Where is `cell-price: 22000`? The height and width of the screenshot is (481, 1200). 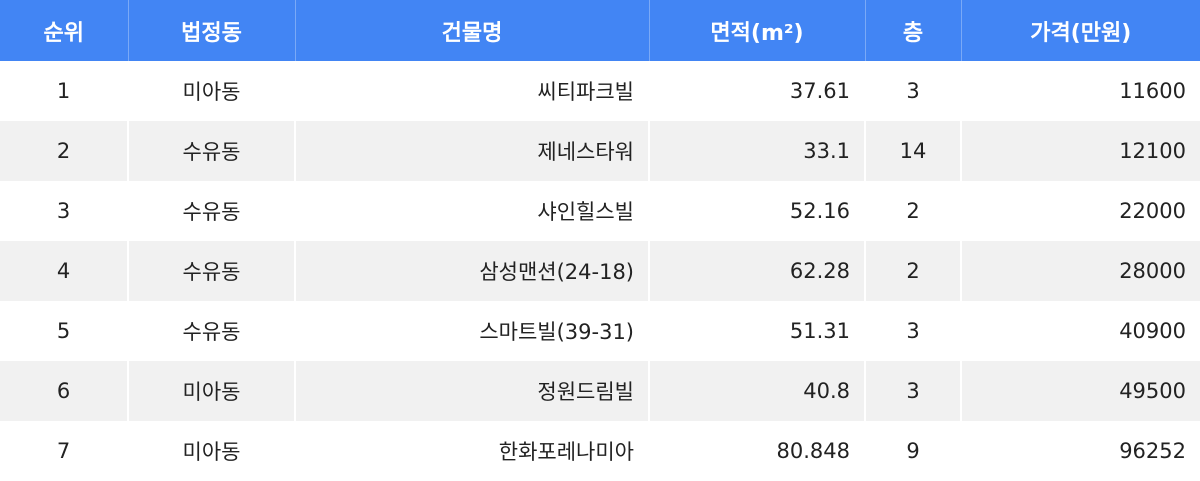
cell-price: 22000 is located at coordinates (1152, 211).